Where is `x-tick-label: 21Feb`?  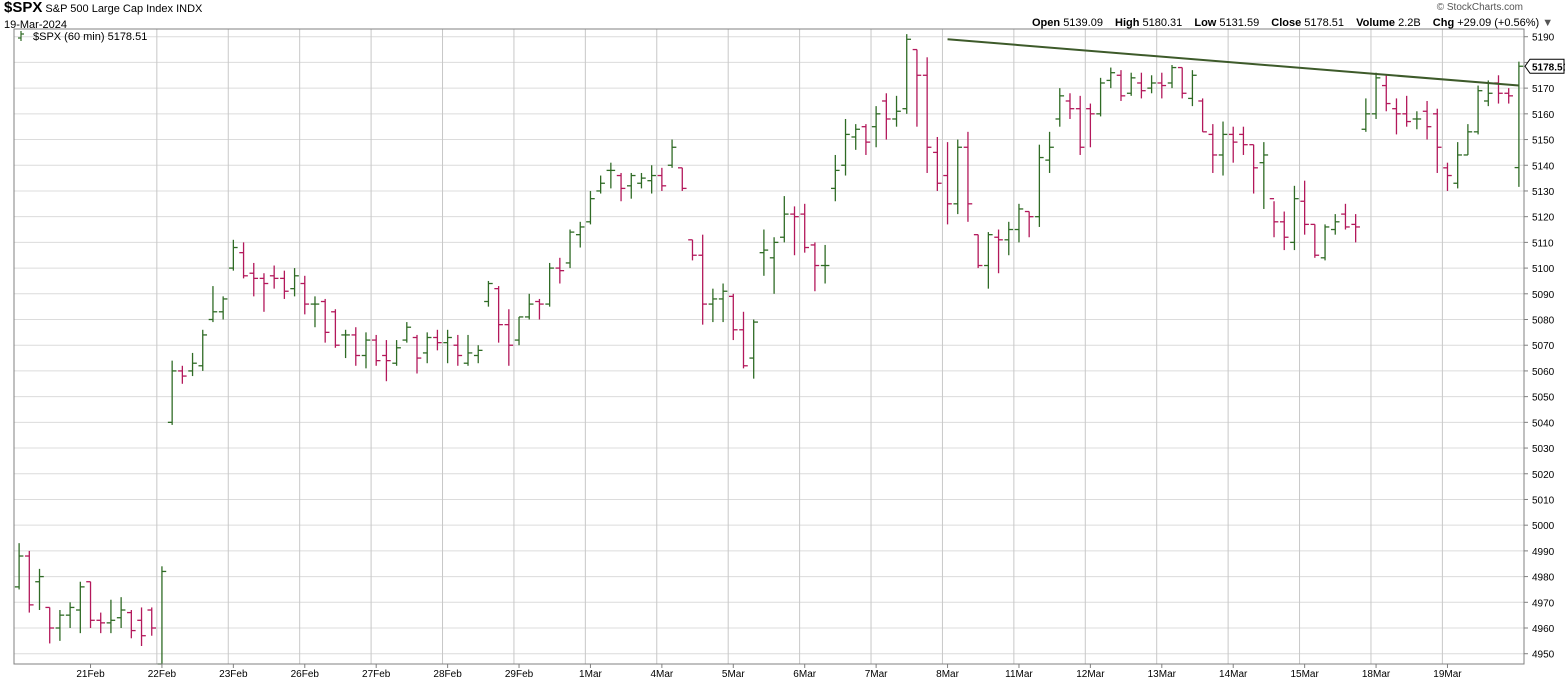 x-tick-label: 21Feb is located at coordinates (90, 674).